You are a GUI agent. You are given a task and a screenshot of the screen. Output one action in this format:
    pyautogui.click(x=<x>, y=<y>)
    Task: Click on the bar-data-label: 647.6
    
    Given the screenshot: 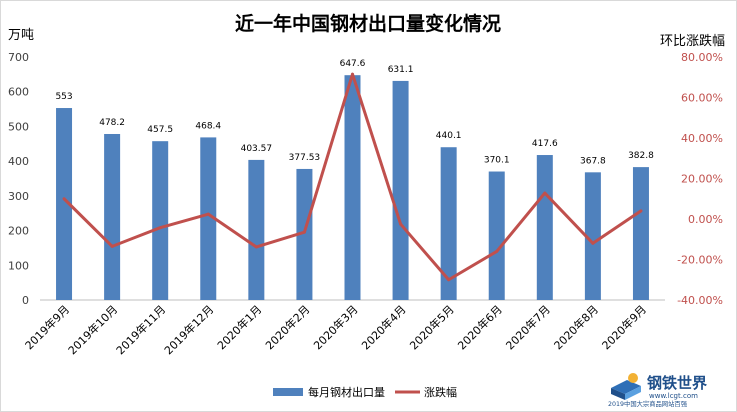 What is the action you would take?
    pyautogui.click(x=353, y=64)
    